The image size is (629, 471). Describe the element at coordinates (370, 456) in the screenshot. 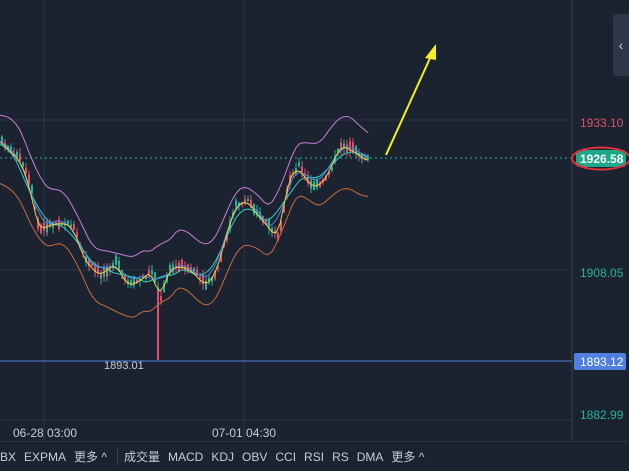

I see `indicator-dma: DMA` at that location.